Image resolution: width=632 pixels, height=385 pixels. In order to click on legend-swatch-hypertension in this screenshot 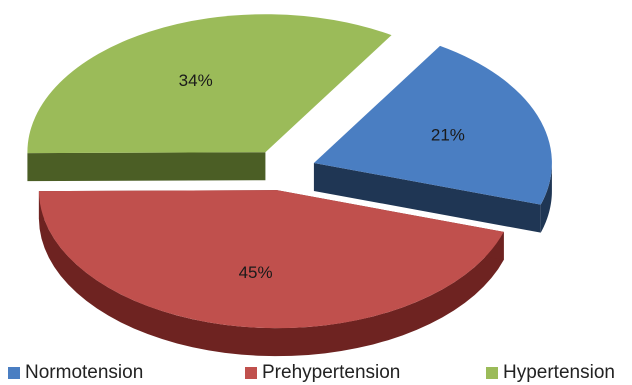, I will do `click(492, 373)`.